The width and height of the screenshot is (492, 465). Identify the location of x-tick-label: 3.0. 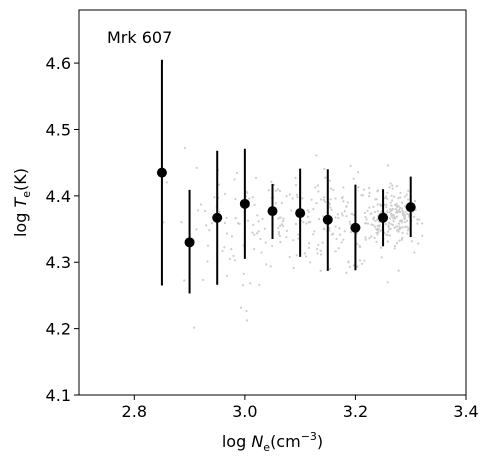
(244, 411).